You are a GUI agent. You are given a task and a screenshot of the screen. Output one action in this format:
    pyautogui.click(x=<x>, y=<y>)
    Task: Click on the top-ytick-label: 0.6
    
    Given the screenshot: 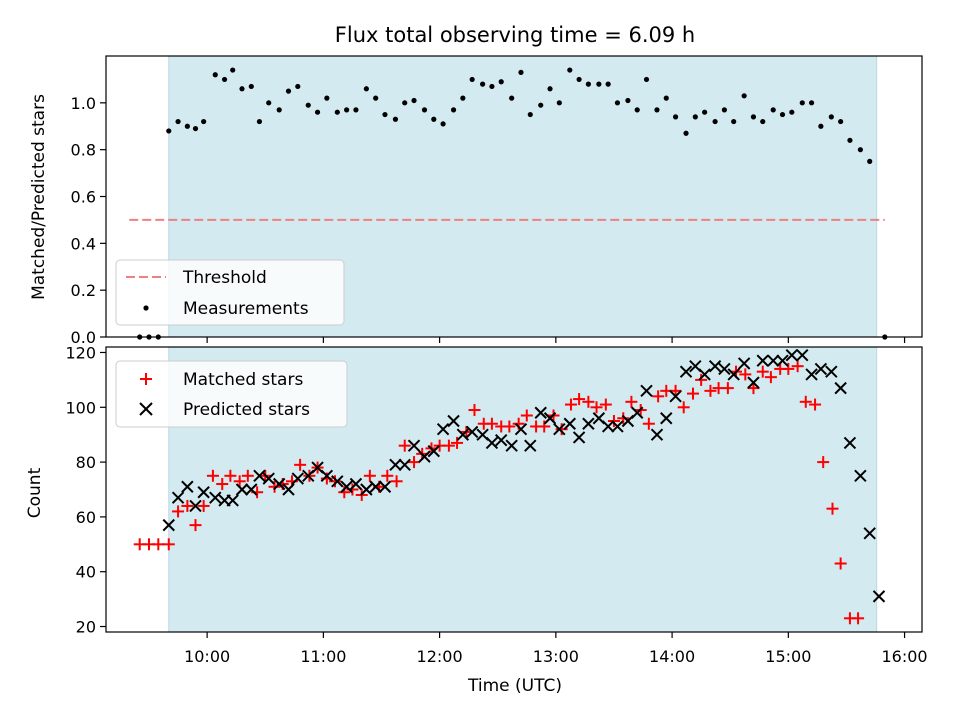 What is the action you would take?
    pyautogui.click(x=83, y=197)
    